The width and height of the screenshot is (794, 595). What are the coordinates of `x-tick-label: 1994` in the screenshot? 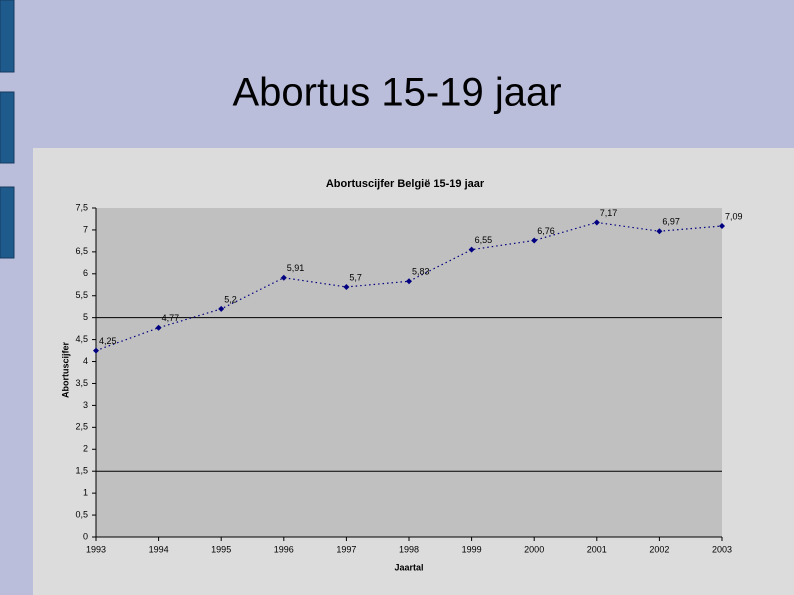 It's located at (159, 549).